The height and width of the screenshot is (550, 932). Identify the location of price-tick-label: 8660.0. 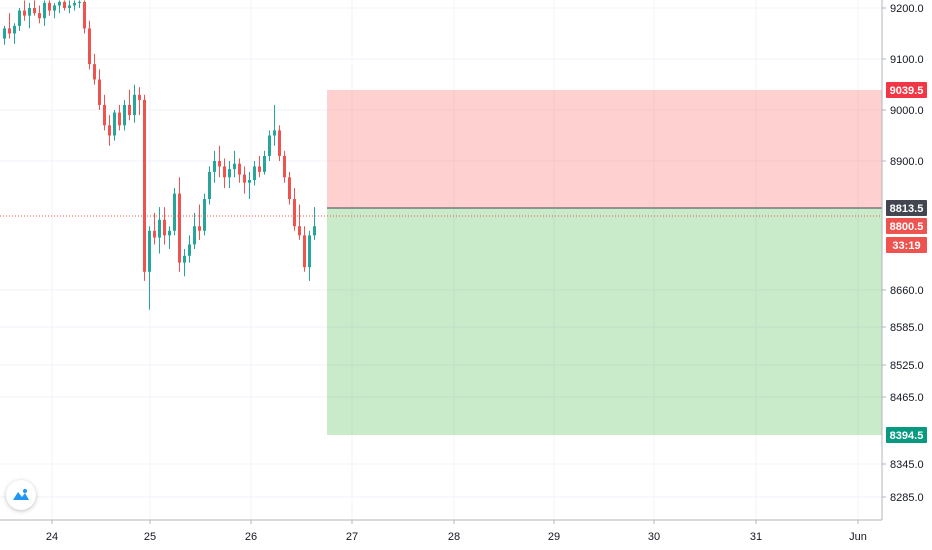
(907, 291).